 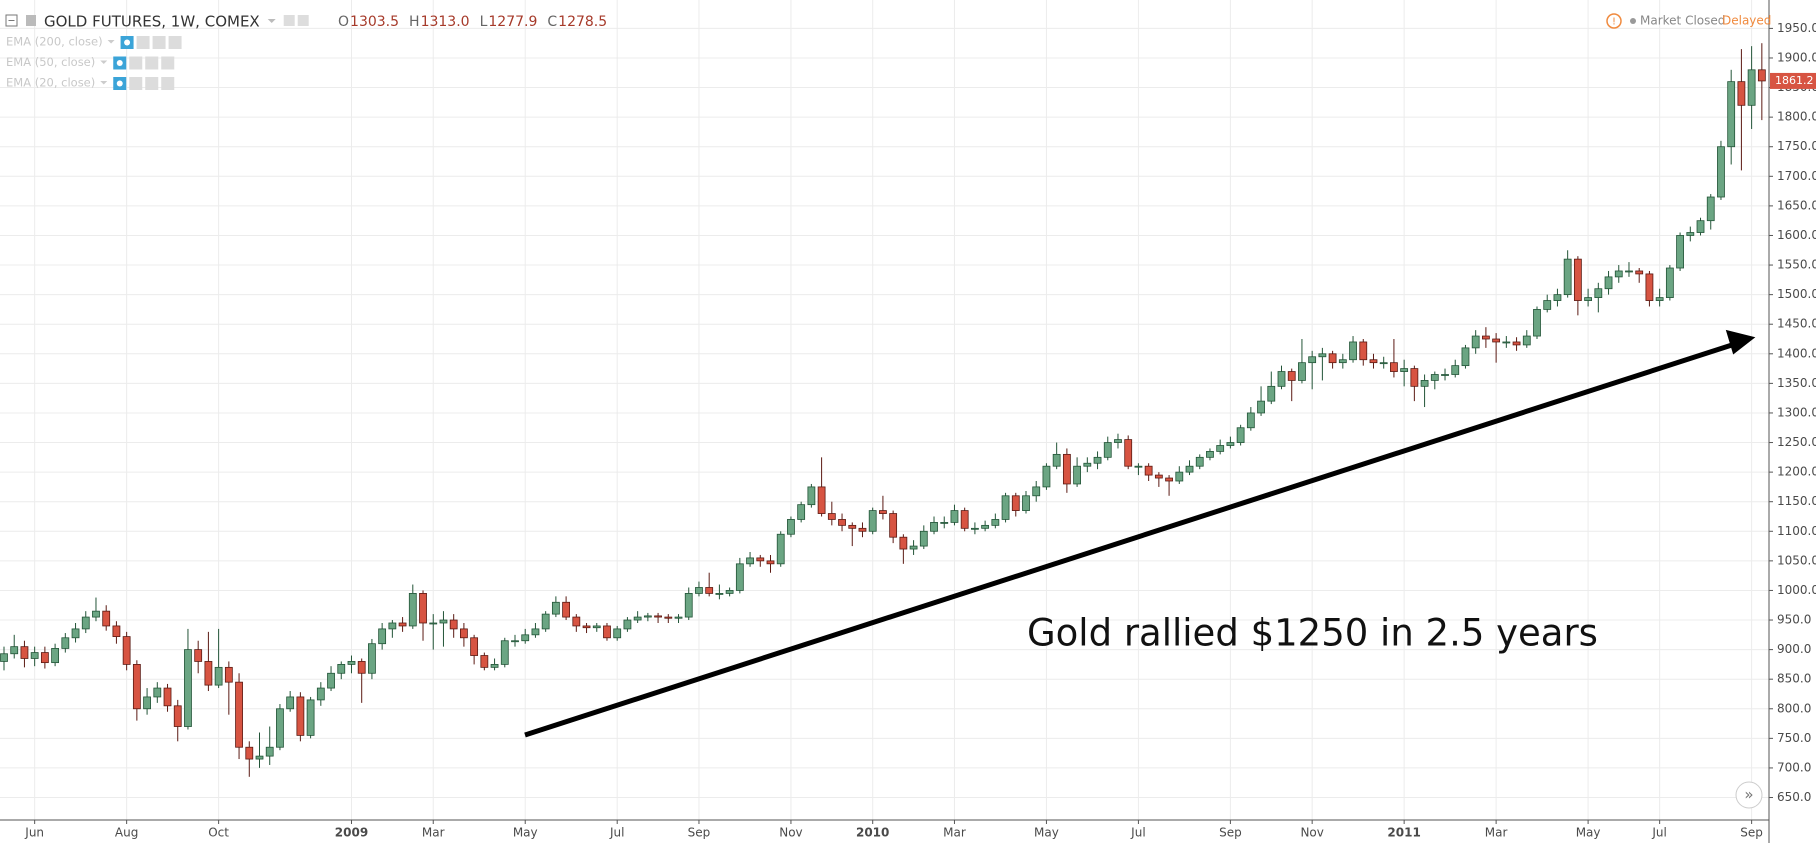 I want to click on readout-value: 1277.9, so click(x=512, y=22).